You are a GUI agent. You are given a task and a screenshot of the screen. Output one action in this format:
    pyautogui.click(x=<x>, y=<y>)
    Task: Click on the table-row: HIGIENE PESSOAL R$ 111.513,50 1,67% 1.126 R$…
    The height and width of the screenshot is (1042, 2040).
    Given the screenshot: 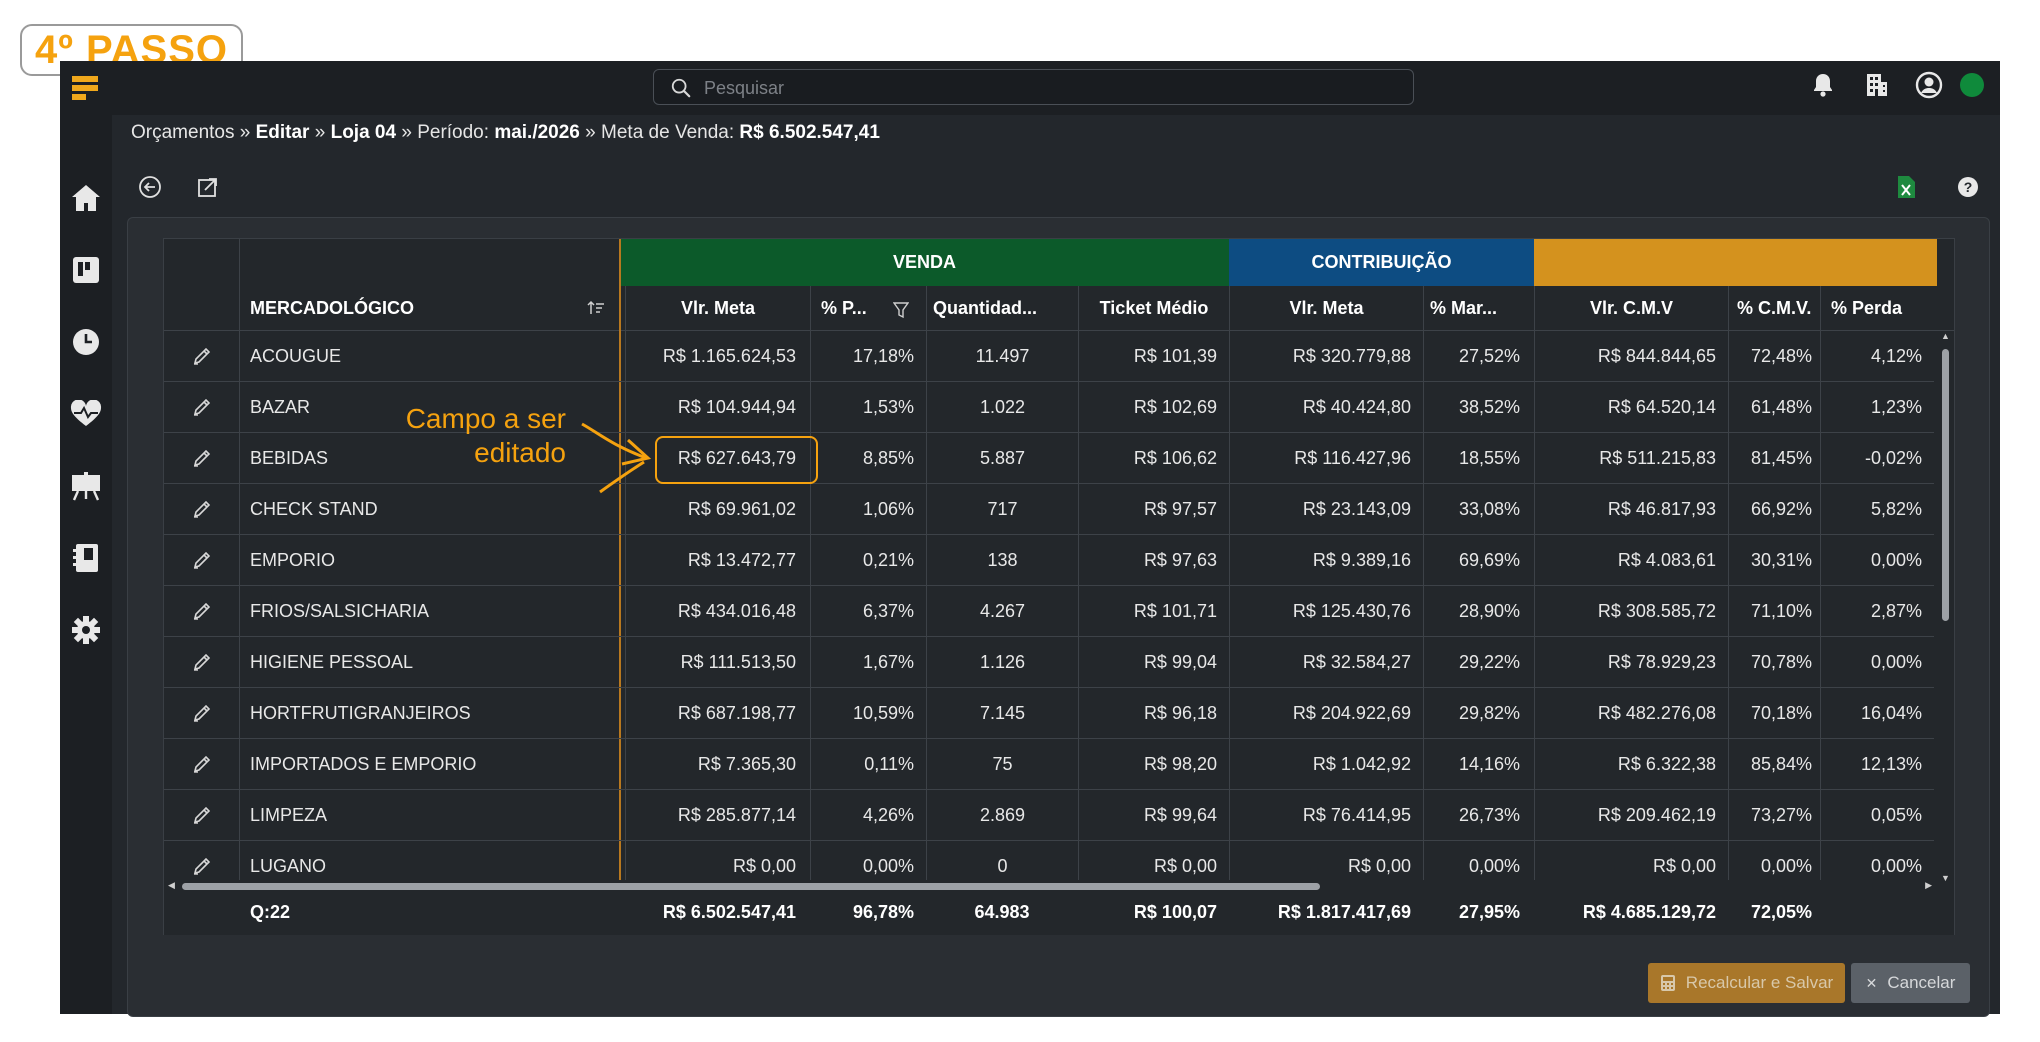 What is the action you would take?
    pyautogui.click(x=1049, y=662)
    